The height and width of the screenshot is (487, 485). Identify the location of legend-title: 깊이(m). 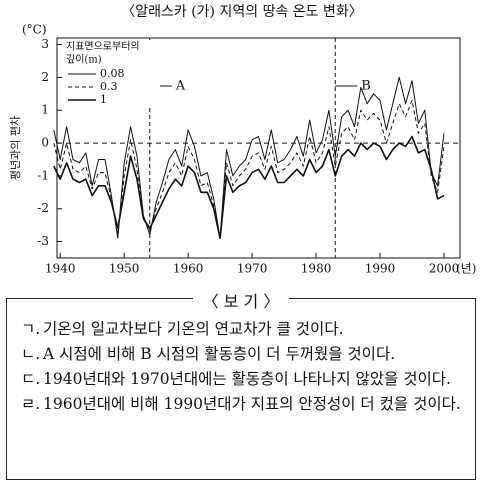
(84, 60).